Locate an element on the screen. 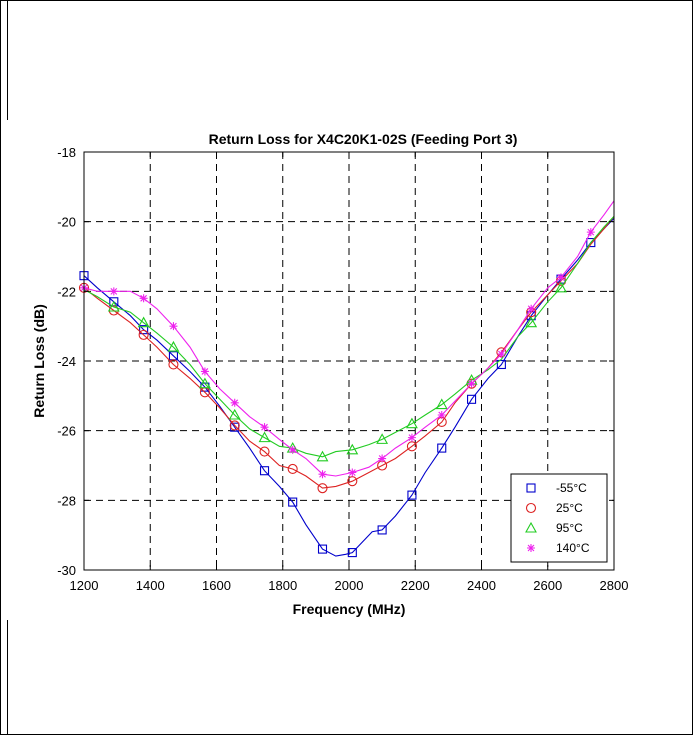 The height and width of the screenshot is (736, 694). y-tick-label: -30 is located at coordinates (66, 570).